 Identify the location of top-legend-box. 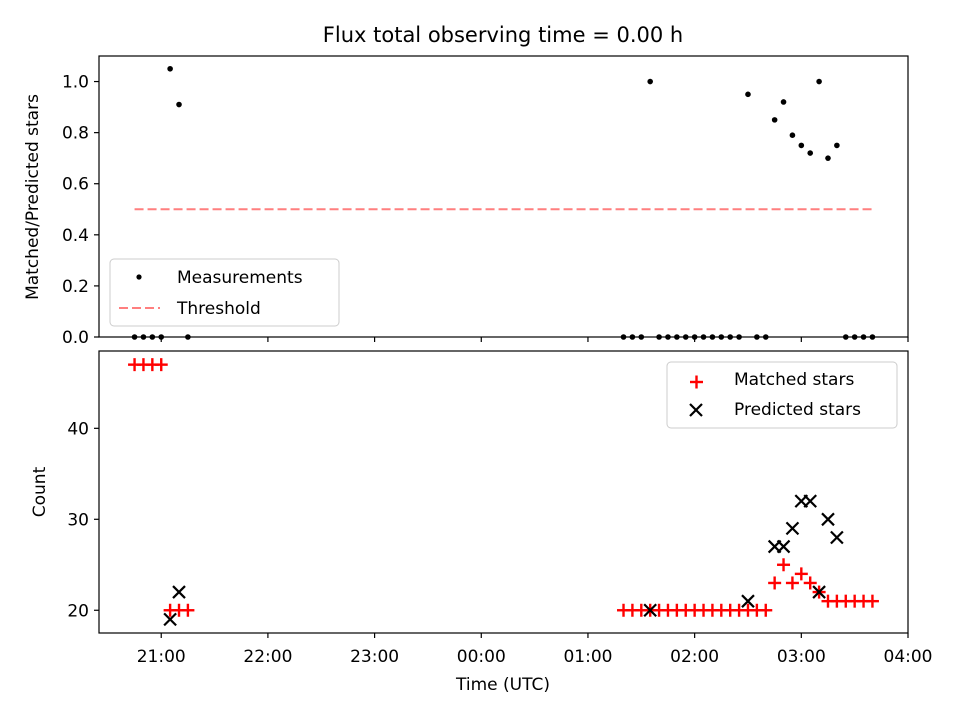
(224, 292).